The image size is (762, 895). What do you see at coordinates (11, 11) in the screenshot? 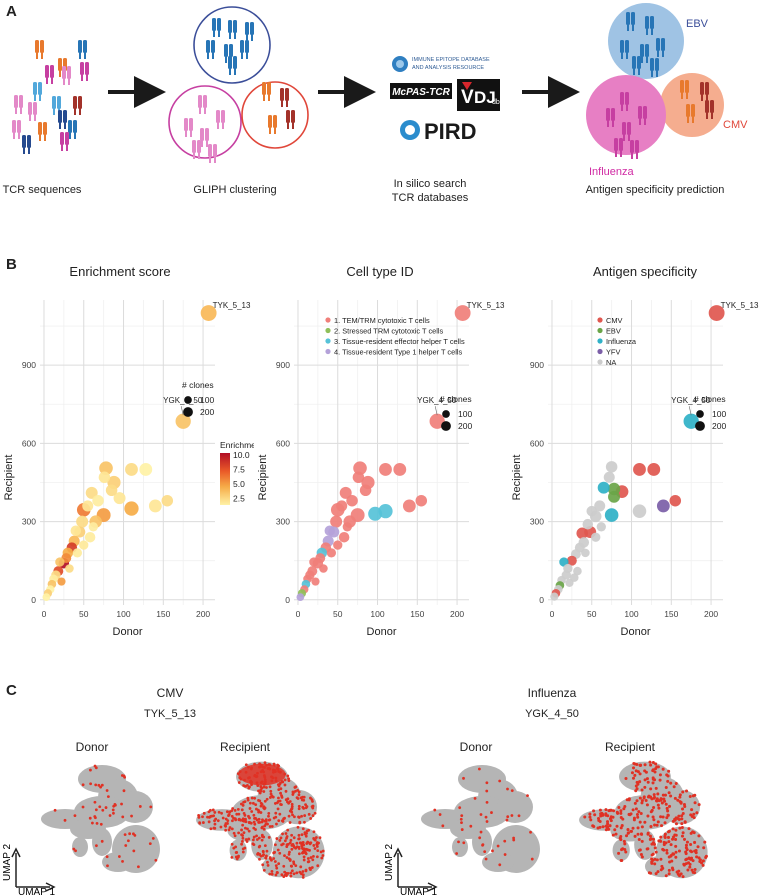
I see `panel-a-label: A` at bounding box center [11, 11].